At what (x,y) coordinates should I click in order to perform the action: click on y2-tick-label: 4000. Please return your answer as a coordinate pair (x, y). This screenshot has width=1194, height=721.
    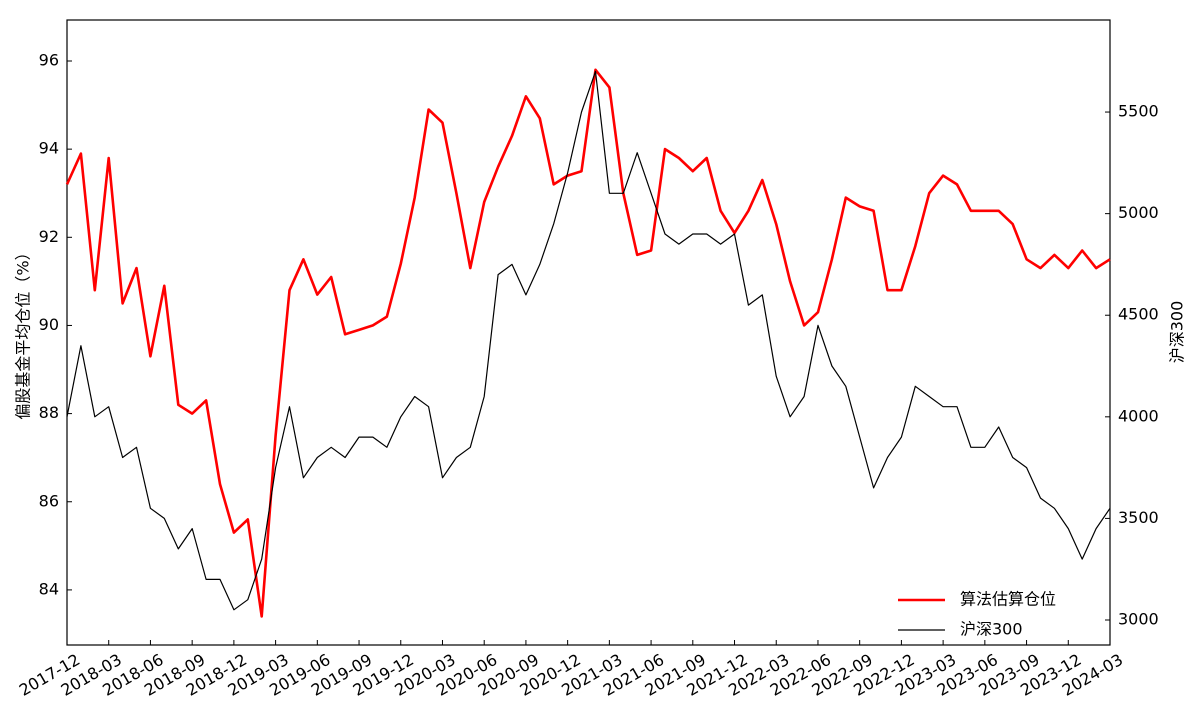
    Looking at the image, I should click on (1138, 415).